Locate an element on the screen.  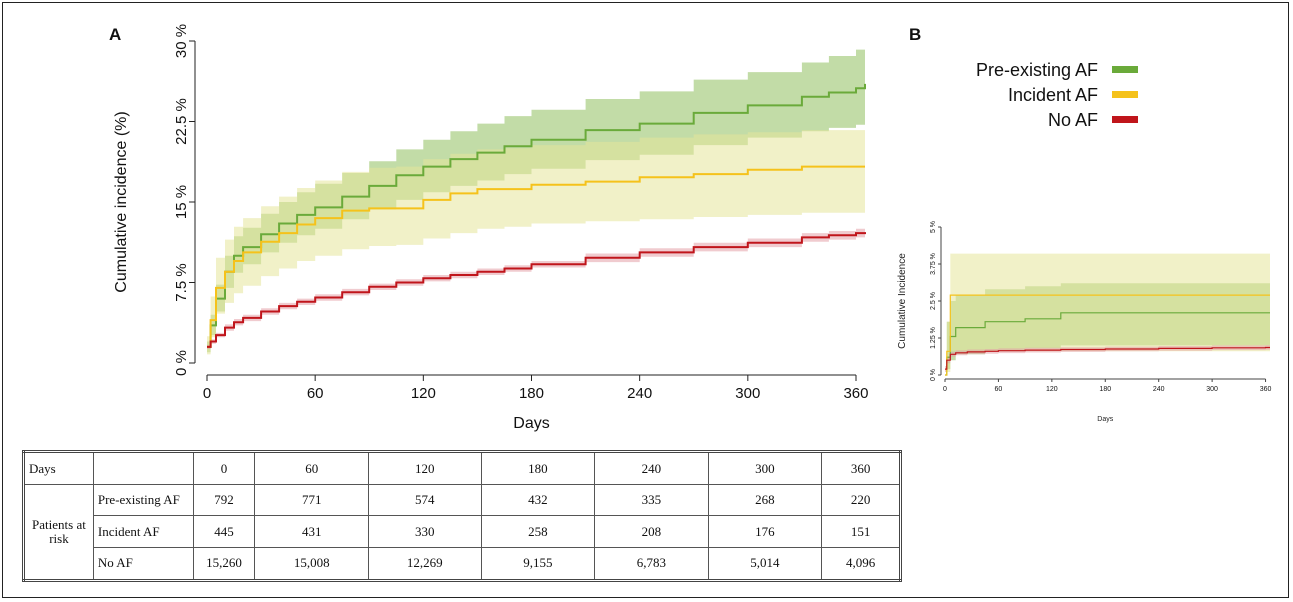
table-cell: 258 is located at coordinates (538, 531).